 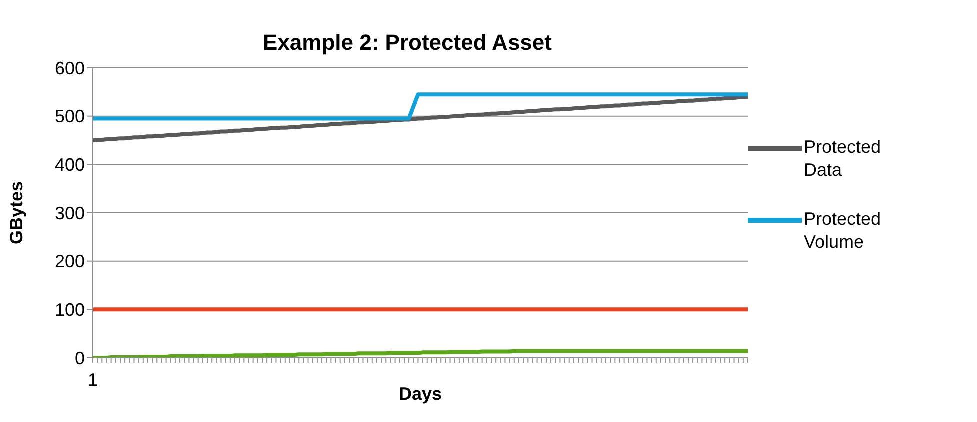 What do you see at coordinates (79, 358) in the screenshot?
I see `y-tick-label: 0` at bounding box center [79, 358].